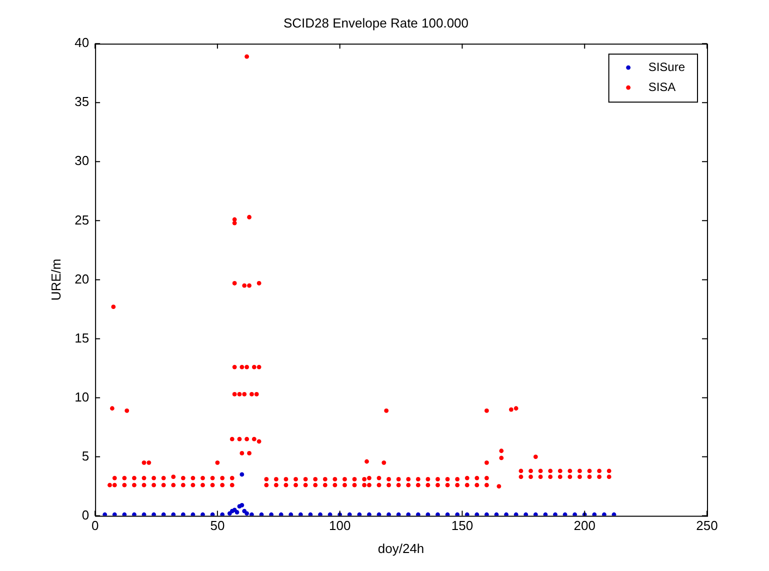 This screenshot has width=769, height=571. What do you see at coordinates (376, 22) in the screenshot?
I see `chart-title: SCID28 Envelope Rate 100.000` at bounding box center [376, 22].